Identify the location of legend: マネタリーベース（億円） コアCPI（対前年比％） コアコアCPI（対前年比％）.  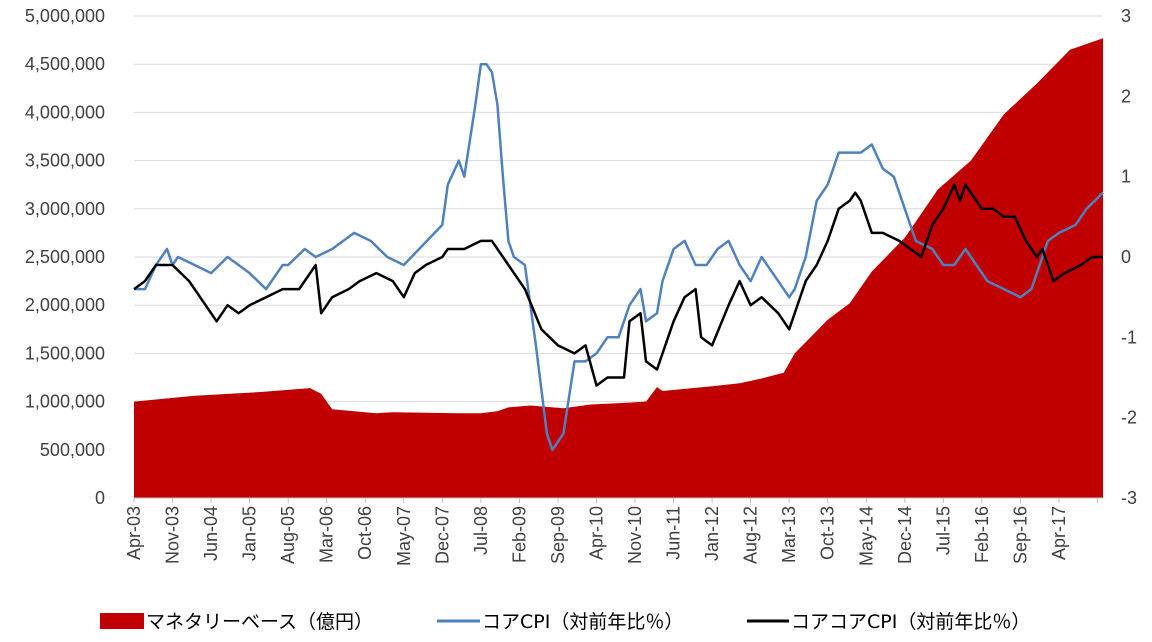
(565, 622).